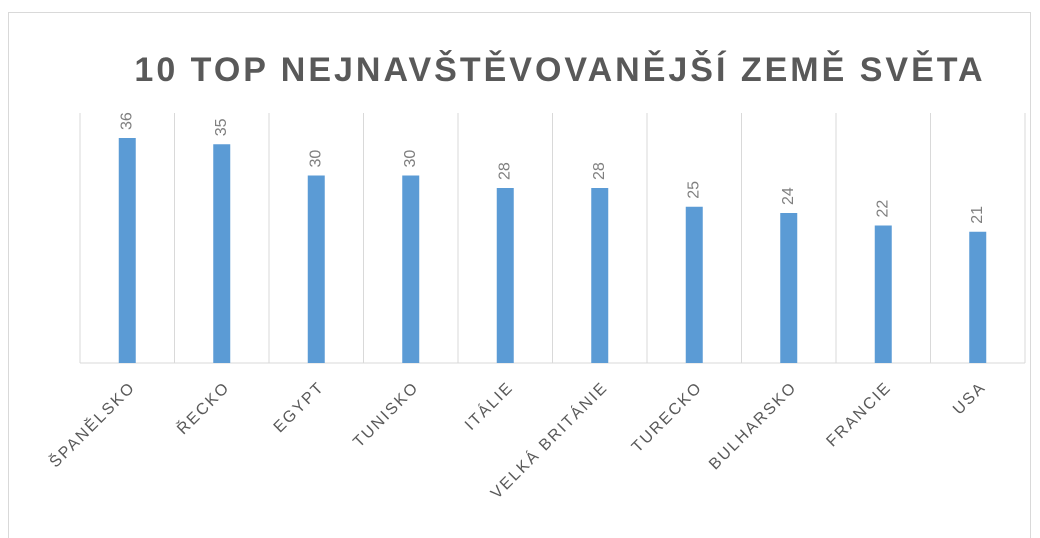  What do you see at coordinates (788, 196) in the screenshot?
I see `data-label: 24` at bounding box center [788, 196].